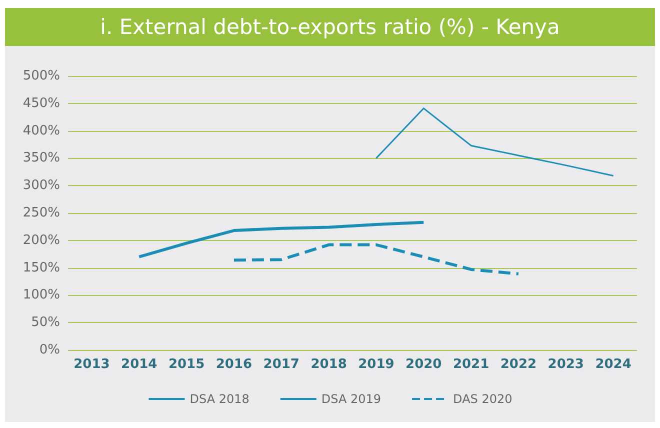 Image resolution: width=660 pixels, height=428 pixels. Describe the element at coordinates (566, 364) in the screenshot. I see `x-tick-label: 2023` at that location.